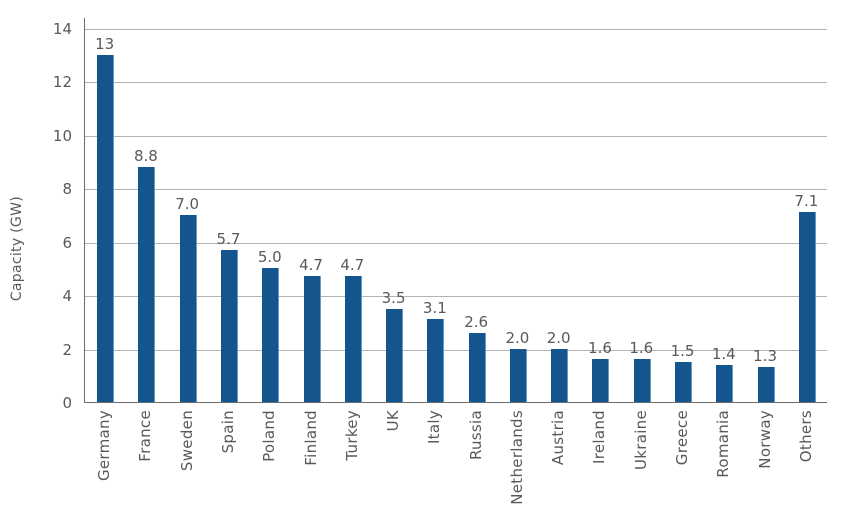  I want to click on x-axis-label-france: France, so click(145, 436).